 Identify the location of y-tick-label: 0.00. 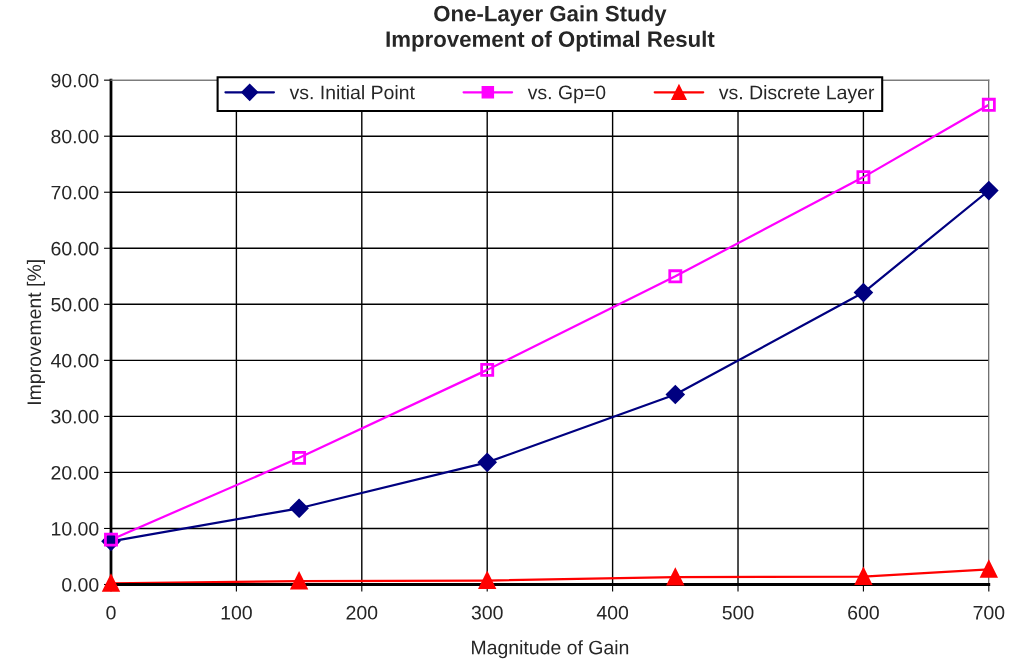
(80, 584).